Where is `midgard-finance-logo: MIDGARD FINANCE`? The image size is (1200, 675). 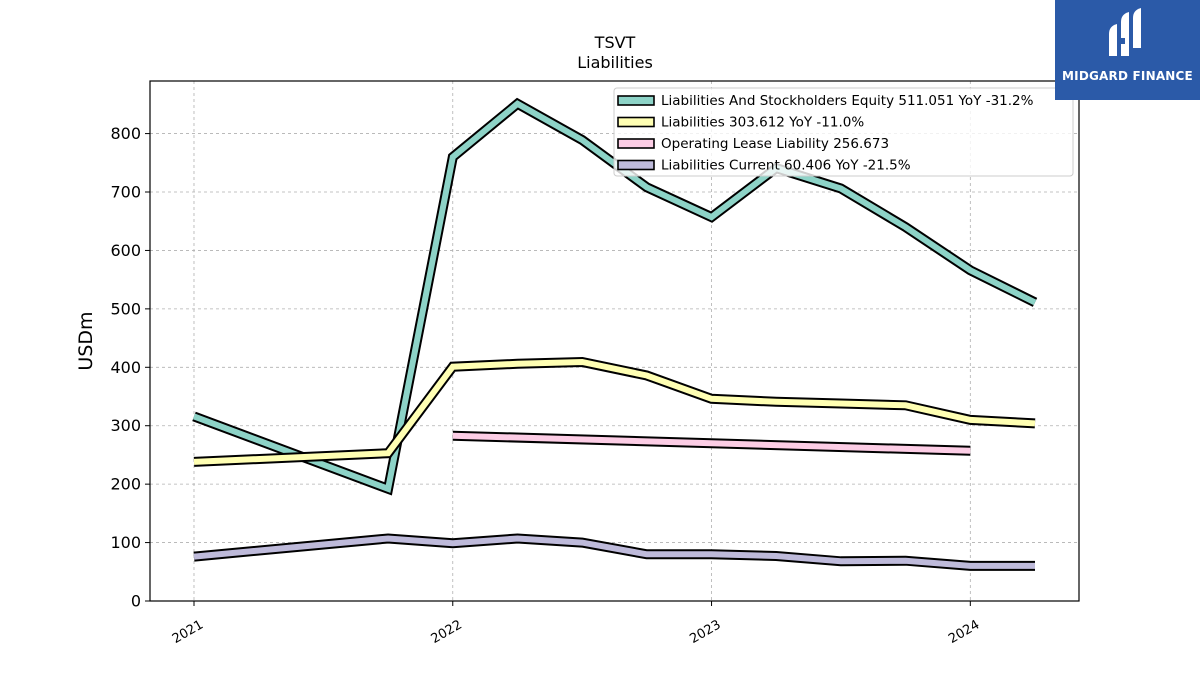 midgard-finance-logo: MIDGARD FINANCE is located at coordinates (1127, 50).